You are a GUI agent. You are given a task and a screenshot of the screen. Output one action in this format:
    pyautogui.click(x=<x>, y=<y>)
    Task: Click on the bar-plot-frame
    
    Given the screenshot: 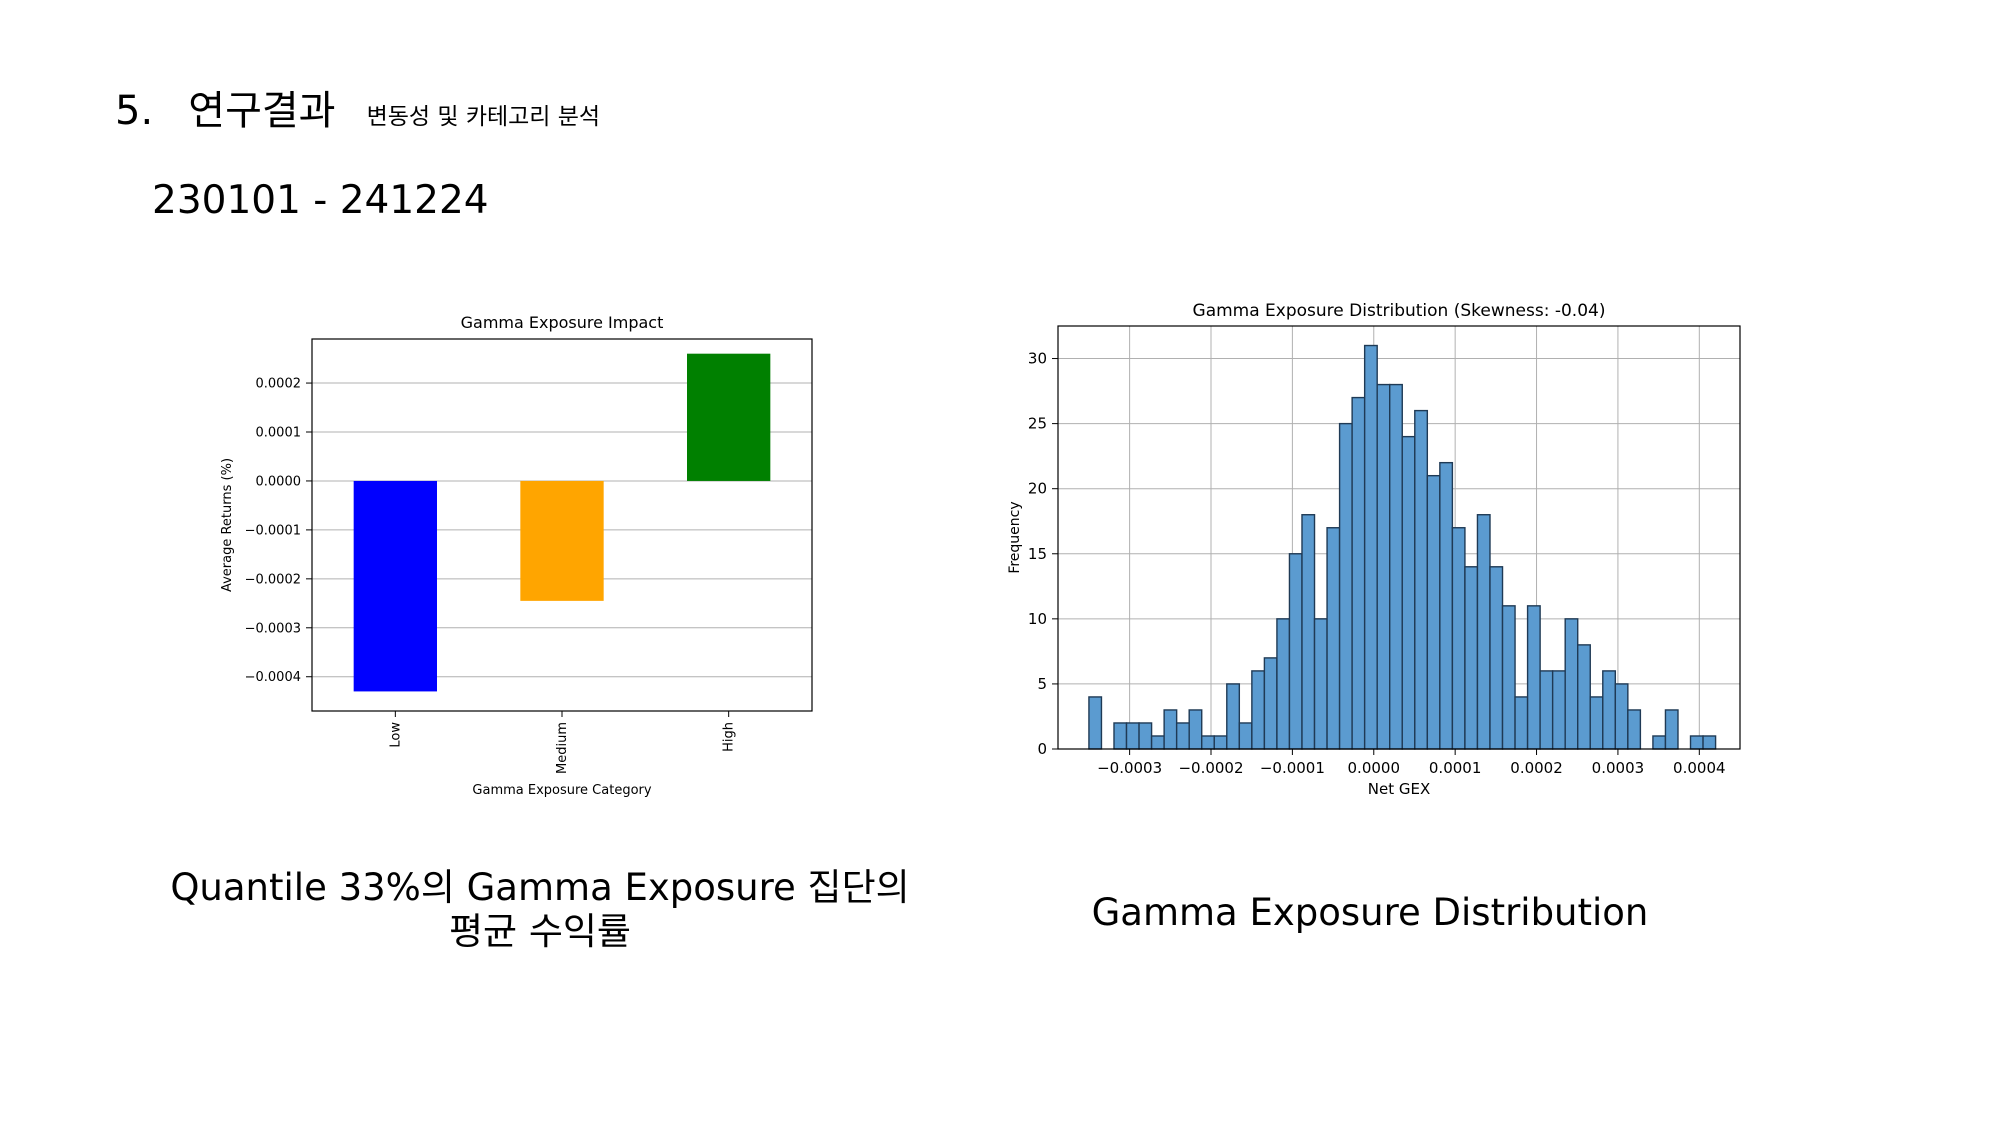 What is the action you would take?
    pyautogui.click(x=562, y=525)
    